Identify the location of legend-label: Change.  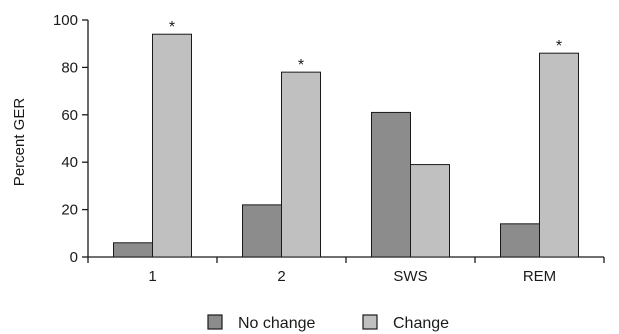
(421, 323).